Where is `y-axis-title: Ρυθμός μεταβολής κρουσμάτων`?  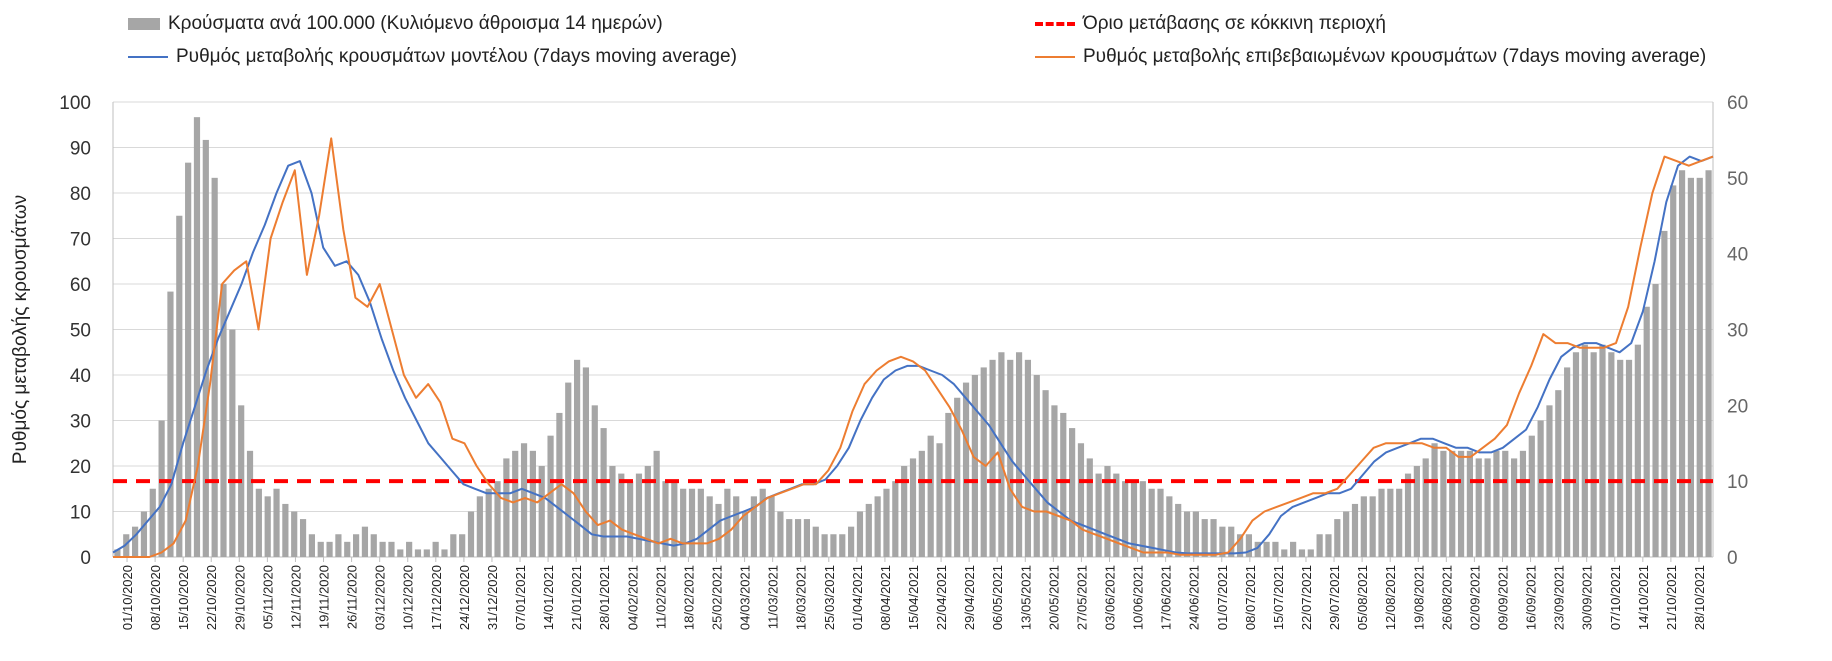
y-axis-title: Ρυθμός μεταβολής κρουσμάτων is located at coordinates (20, 329).